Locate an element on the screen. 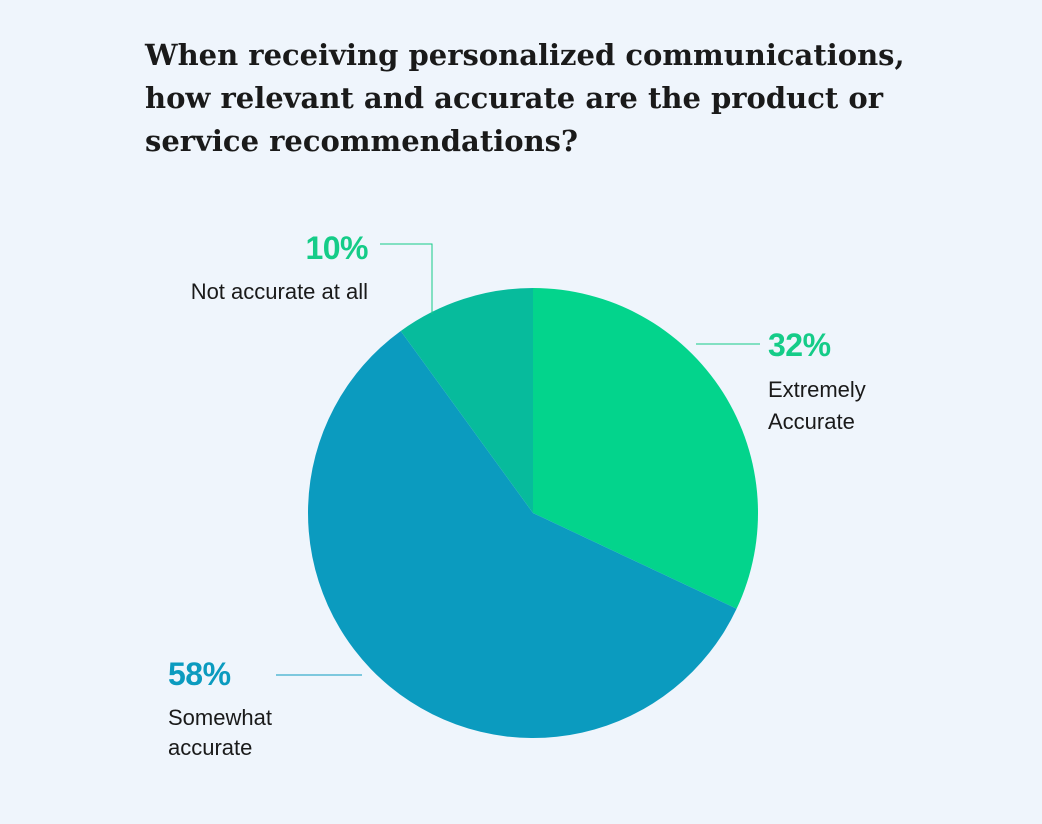 The width and height of the screenshot is (1042, 824). slice-percent-label: 10% is located at coordinates (336, 248).